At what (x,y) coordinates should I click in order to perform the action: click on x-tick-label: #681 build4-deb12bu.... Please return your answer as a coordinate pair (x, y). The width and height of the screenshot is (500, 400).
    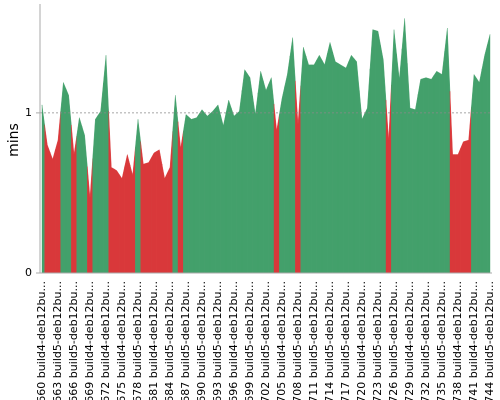
    Looking at the image, I should click on (153, 340).